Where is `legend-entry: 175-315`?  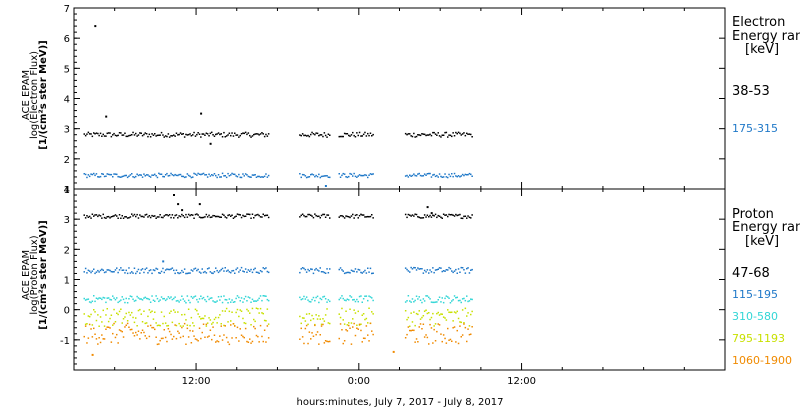 legend-entry: 175-315 is located at coordinates (755, 128).